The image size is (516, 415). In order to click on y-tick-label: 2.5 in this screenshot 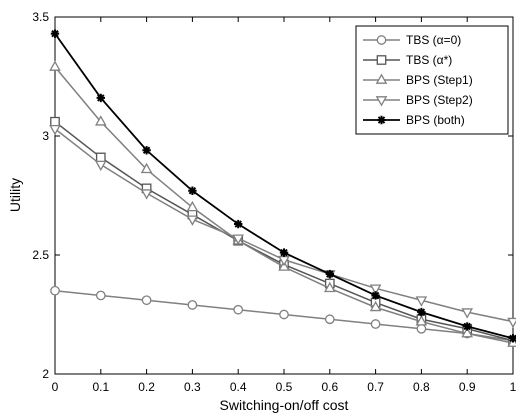, I will do `click(40, 255)`.